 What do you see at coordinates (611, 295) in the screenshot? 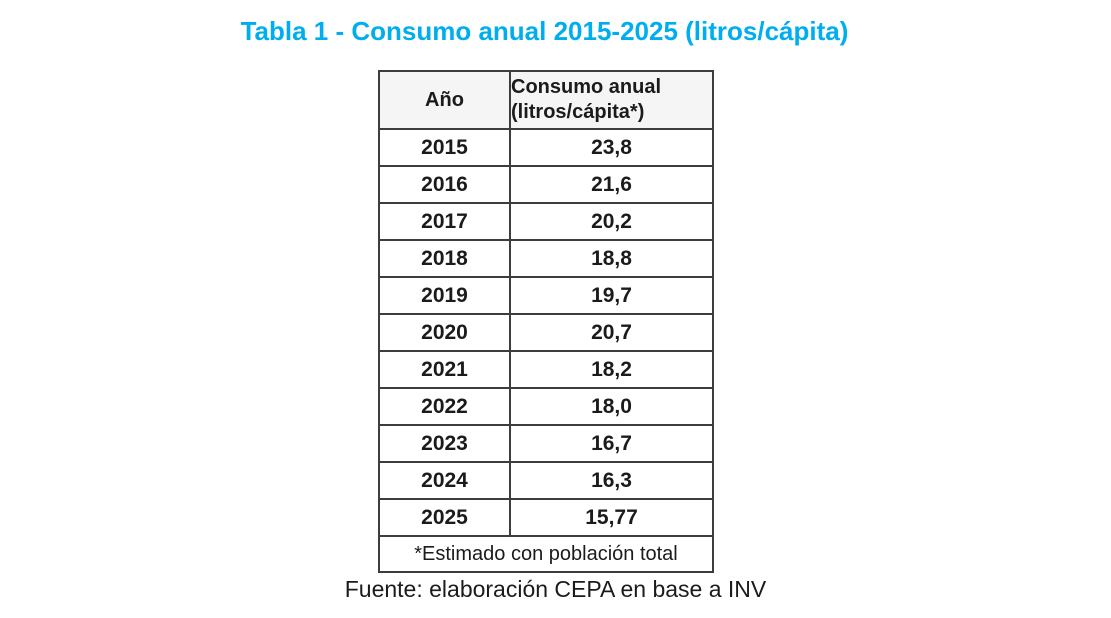
I see `value-cell: 19,7` at bounding box center [611, 295].